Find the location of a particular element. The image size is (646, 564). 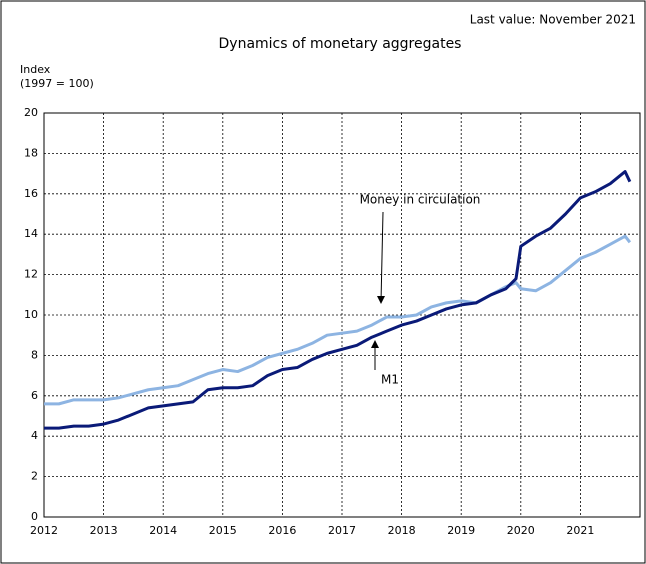

x-tick-label: 2019 is located at coordinates (461, 530).